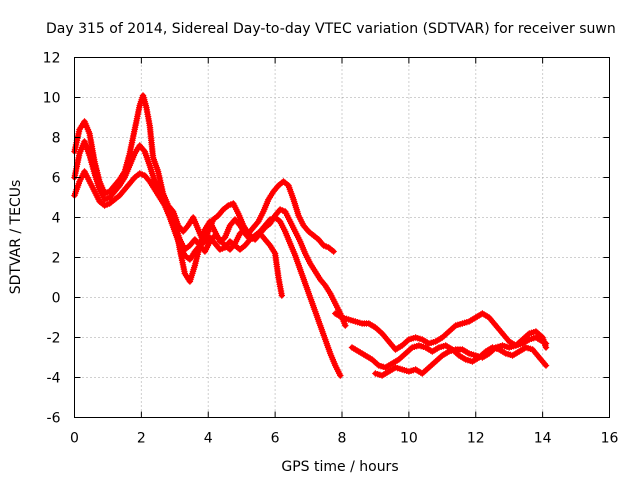 Image resolution: width=640 pixels, height=480 pixels. I want to click on x-tick-label: 14, so click(543, 439).